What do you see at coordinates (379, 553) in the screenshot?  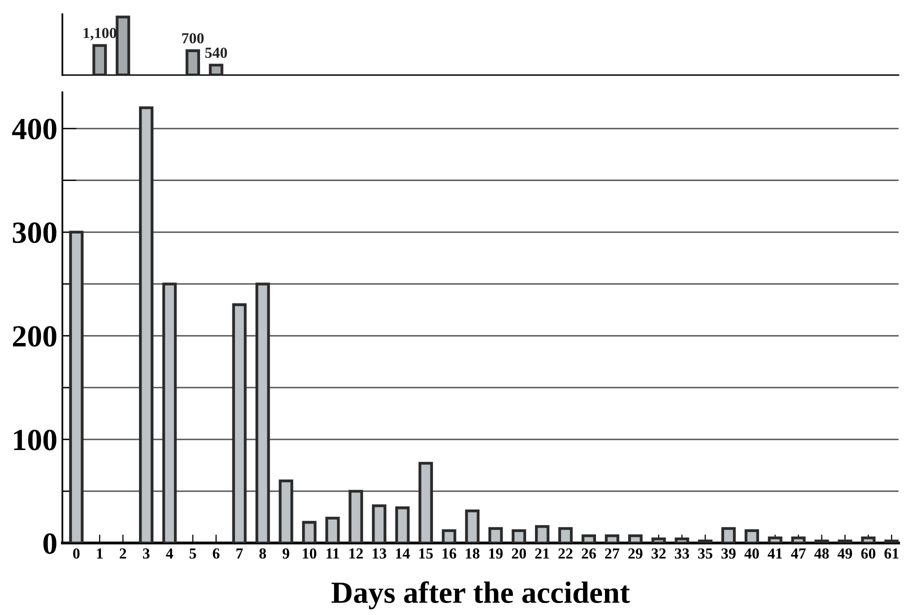 I see `x-tick-label: 13` at bounding box center [379, 553].